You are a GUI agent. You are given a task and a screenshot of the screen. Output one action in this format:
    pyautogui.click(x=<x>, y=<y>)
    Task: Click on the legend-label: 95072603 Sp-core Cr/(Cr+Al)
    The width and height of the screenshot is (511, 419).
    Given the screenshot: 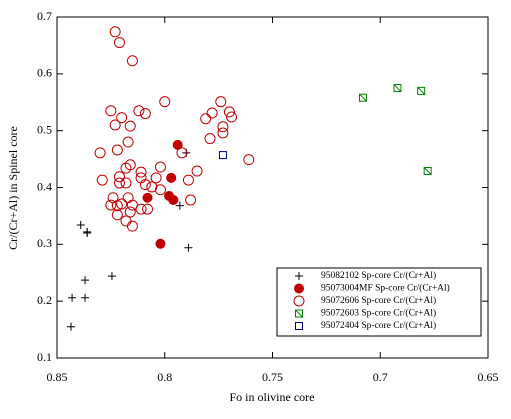 What is the action you would take?
    pyautogui.click(x=378, y=313)
    